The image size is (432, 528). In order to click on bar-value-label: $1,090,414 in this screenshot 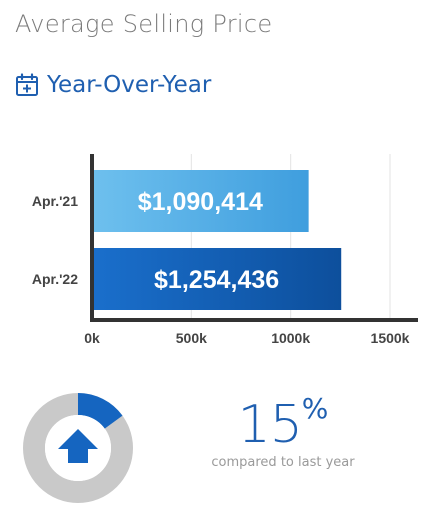, I will do `click(200, 202)`.